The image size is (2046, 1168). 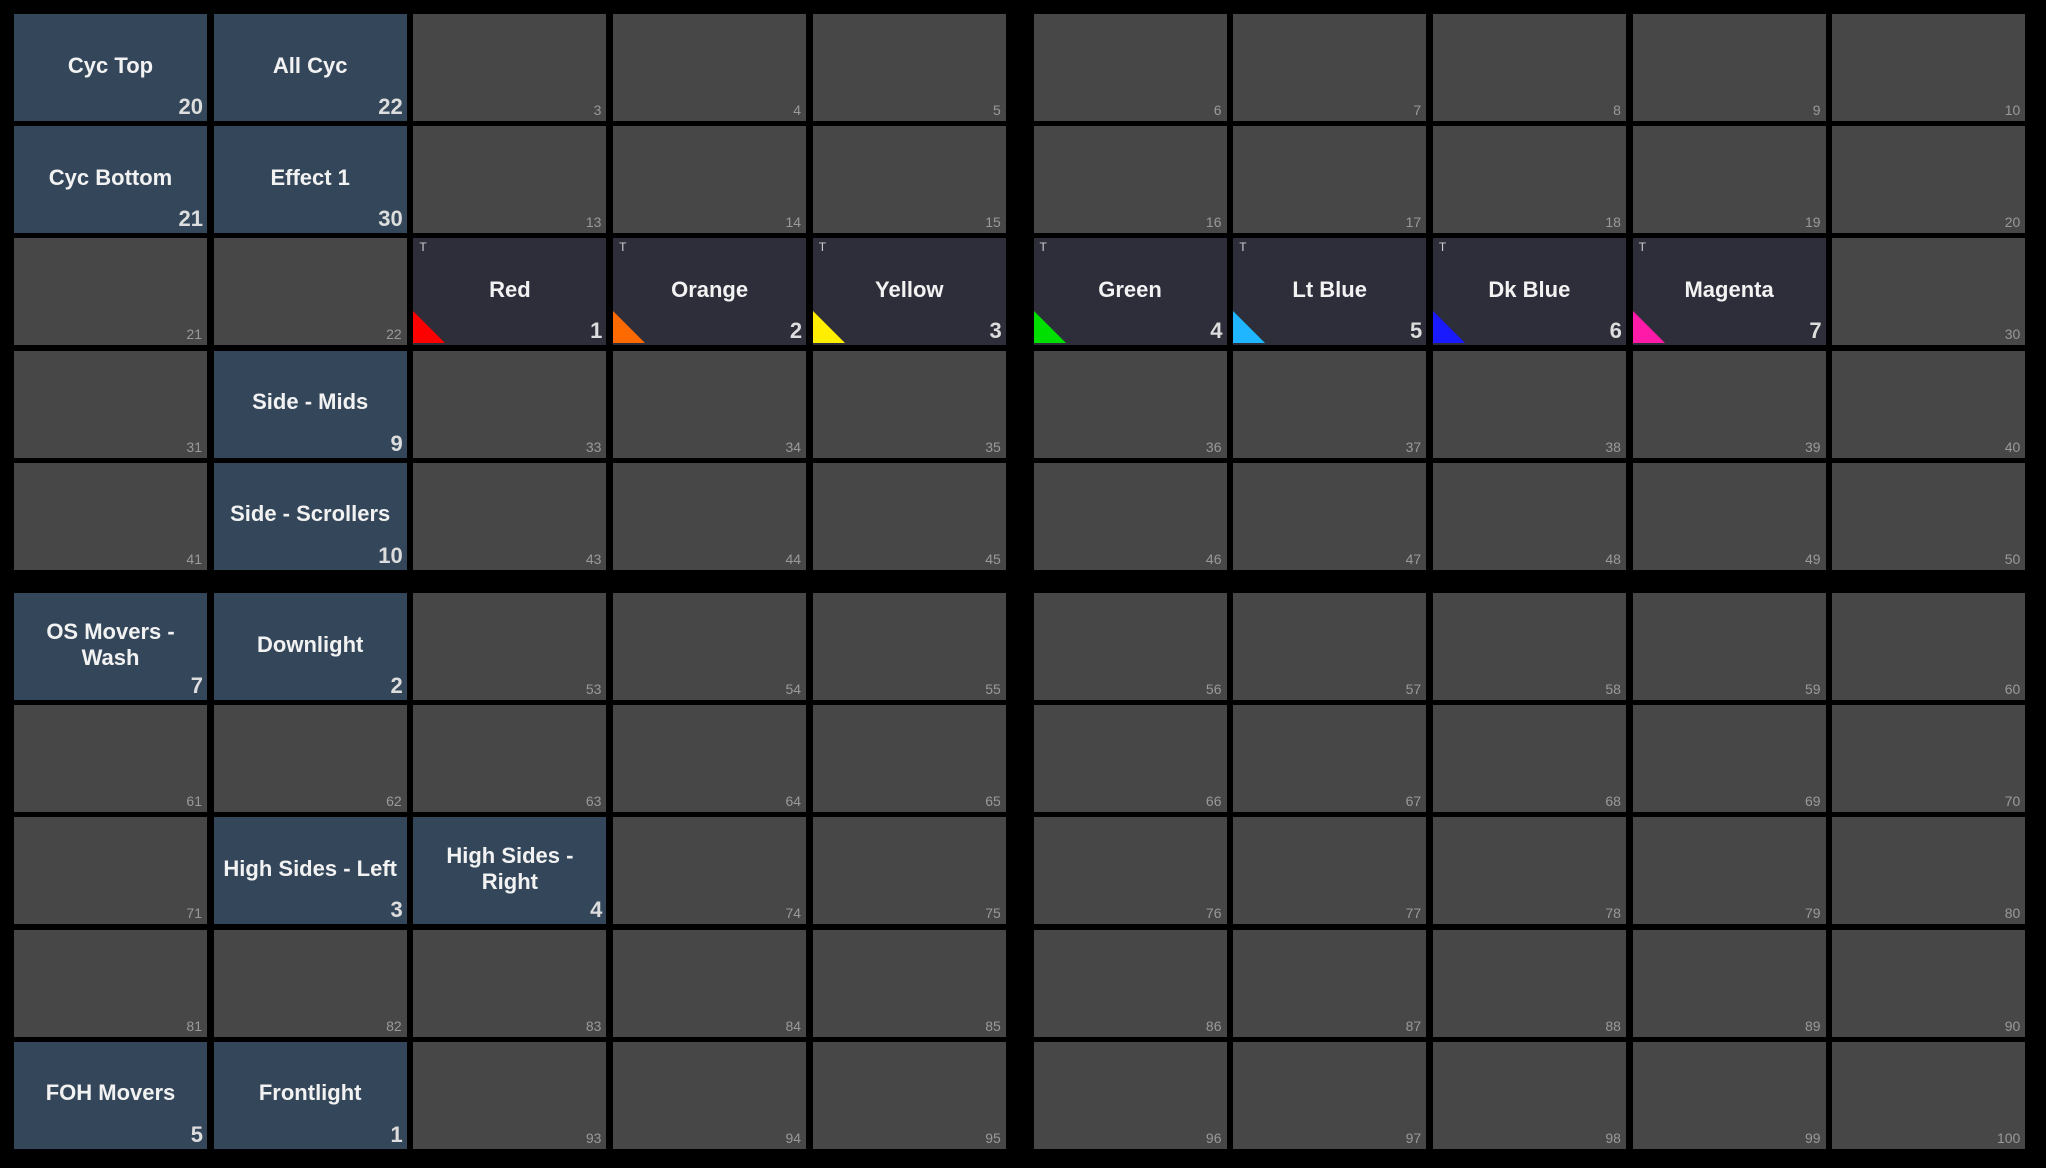 I want to click on empty-button: 94, so click(x=710, y=1095).